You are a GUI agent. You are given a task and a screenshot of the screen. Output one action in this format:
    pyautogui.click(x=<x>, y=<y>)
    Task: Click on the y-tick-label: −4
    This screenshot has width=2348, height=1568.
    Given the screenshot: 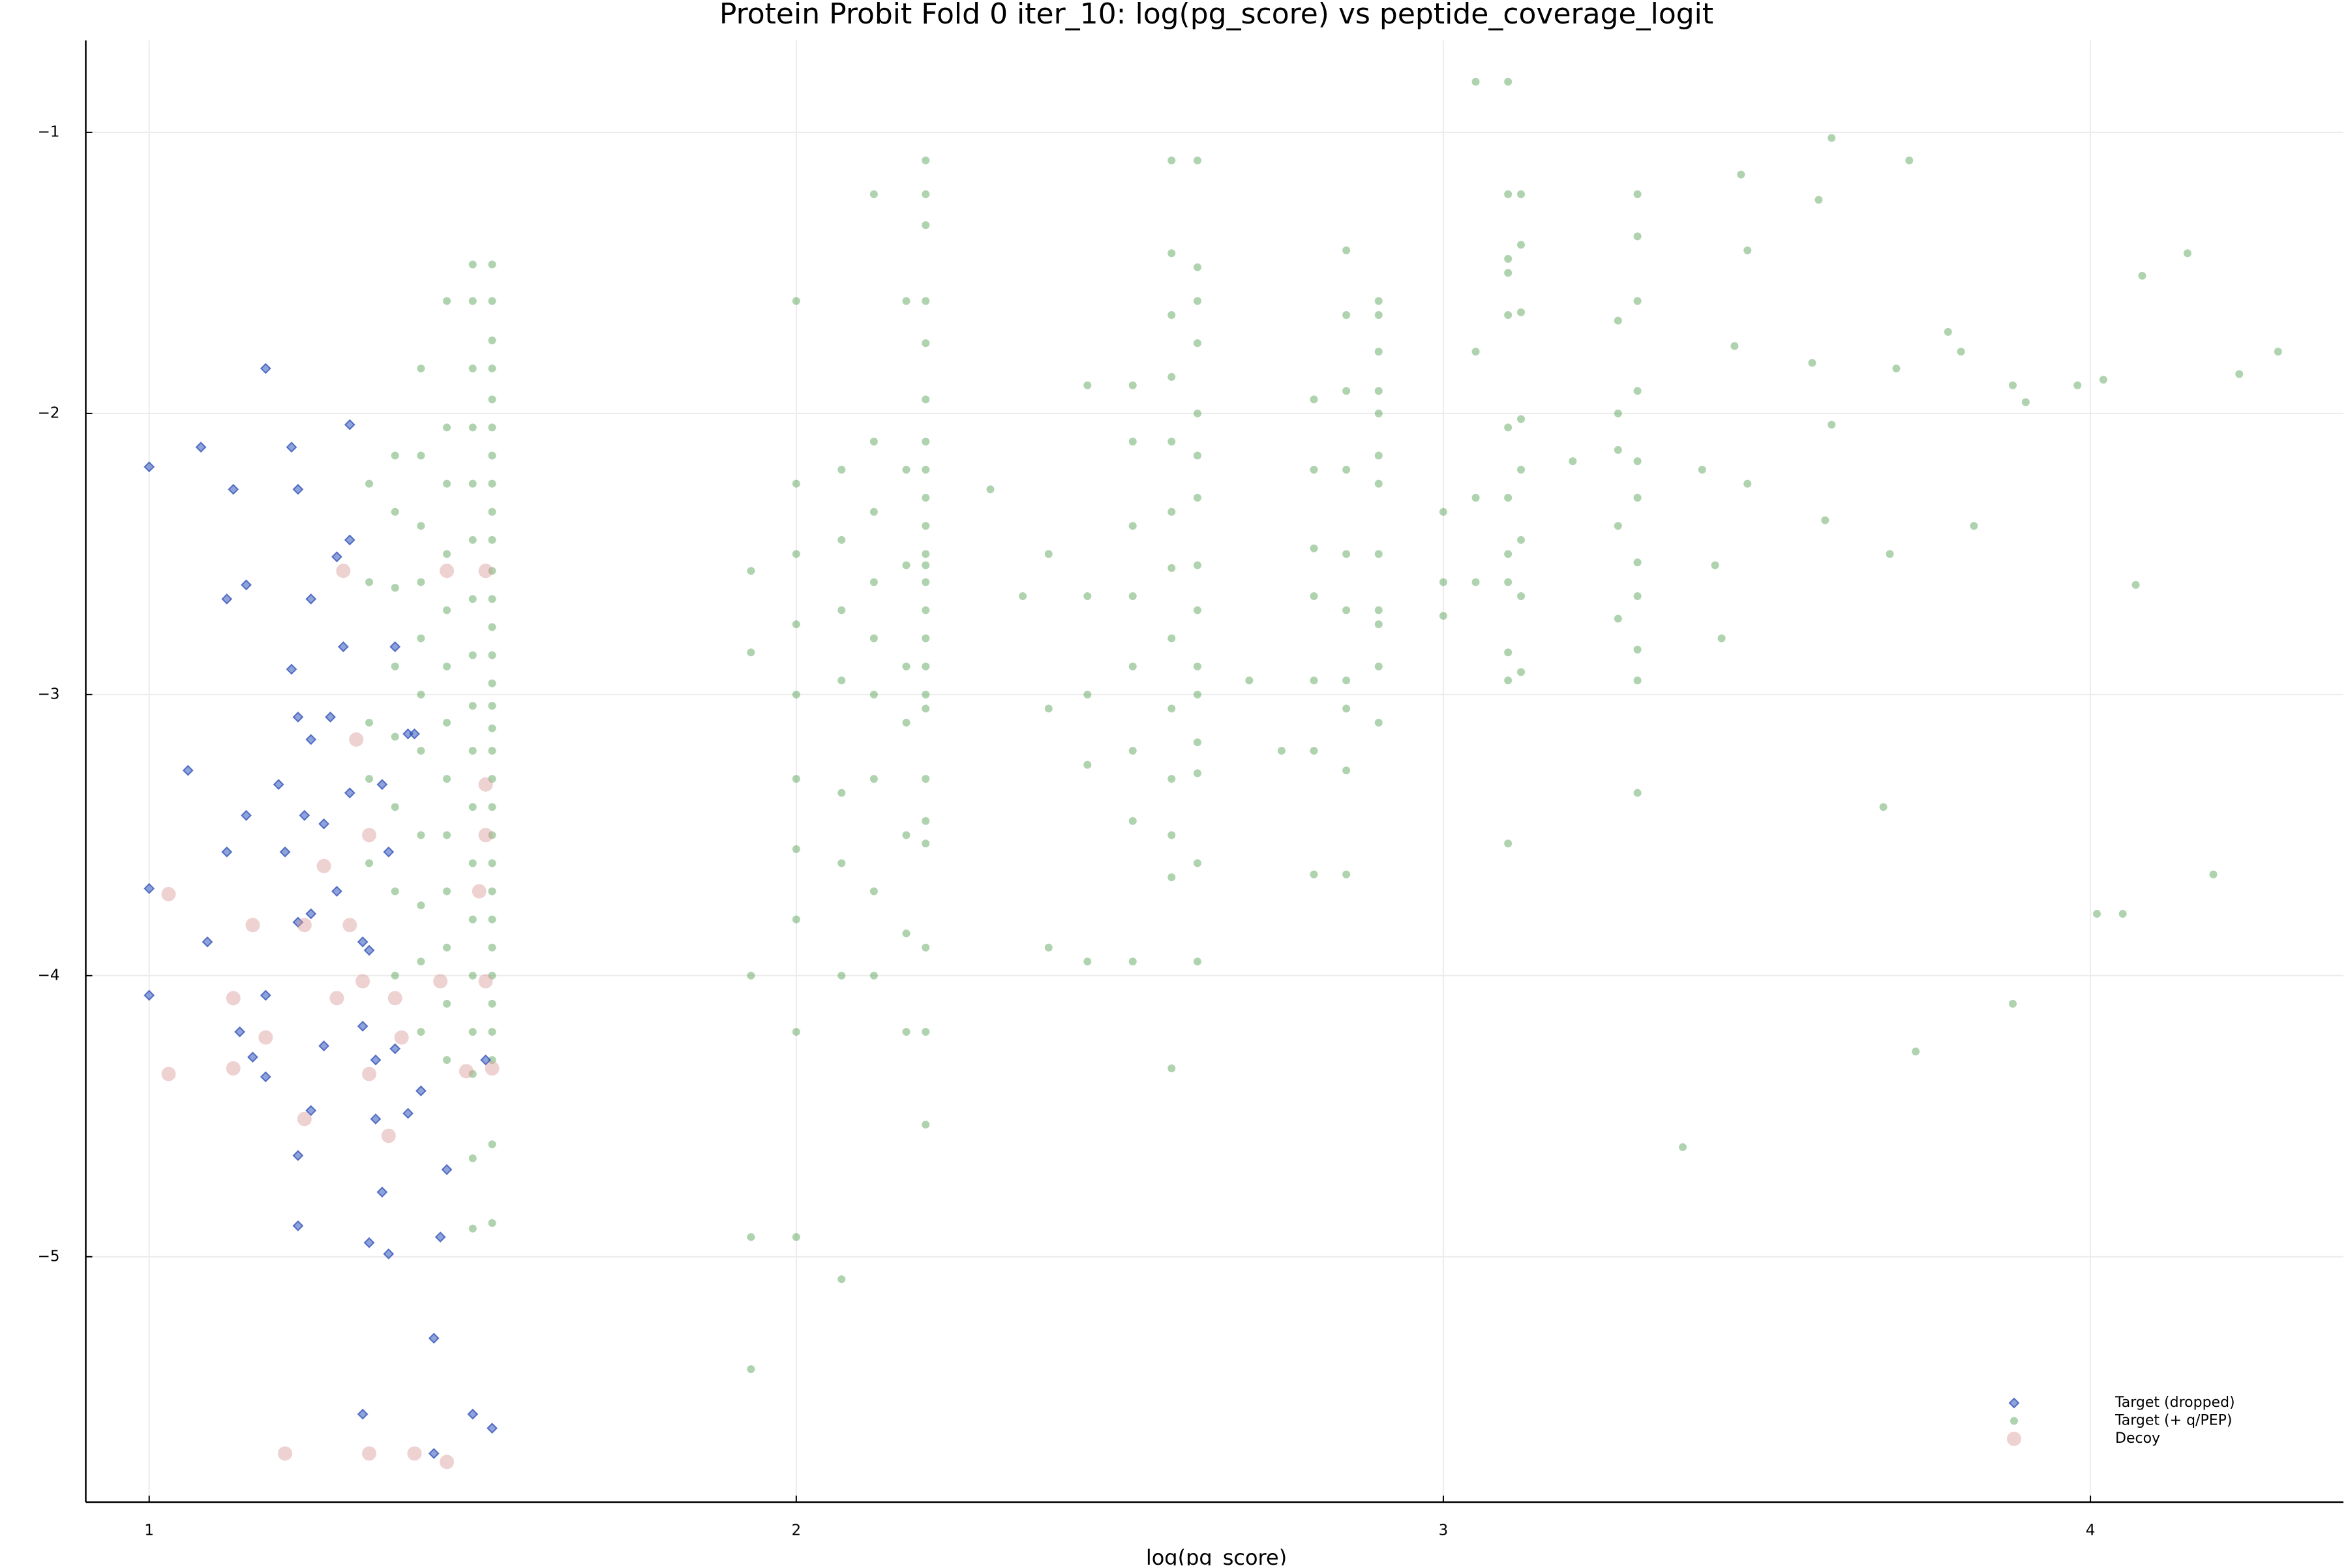 What is the action you would take?
    pyautogui.click(x=49, y=975)
    